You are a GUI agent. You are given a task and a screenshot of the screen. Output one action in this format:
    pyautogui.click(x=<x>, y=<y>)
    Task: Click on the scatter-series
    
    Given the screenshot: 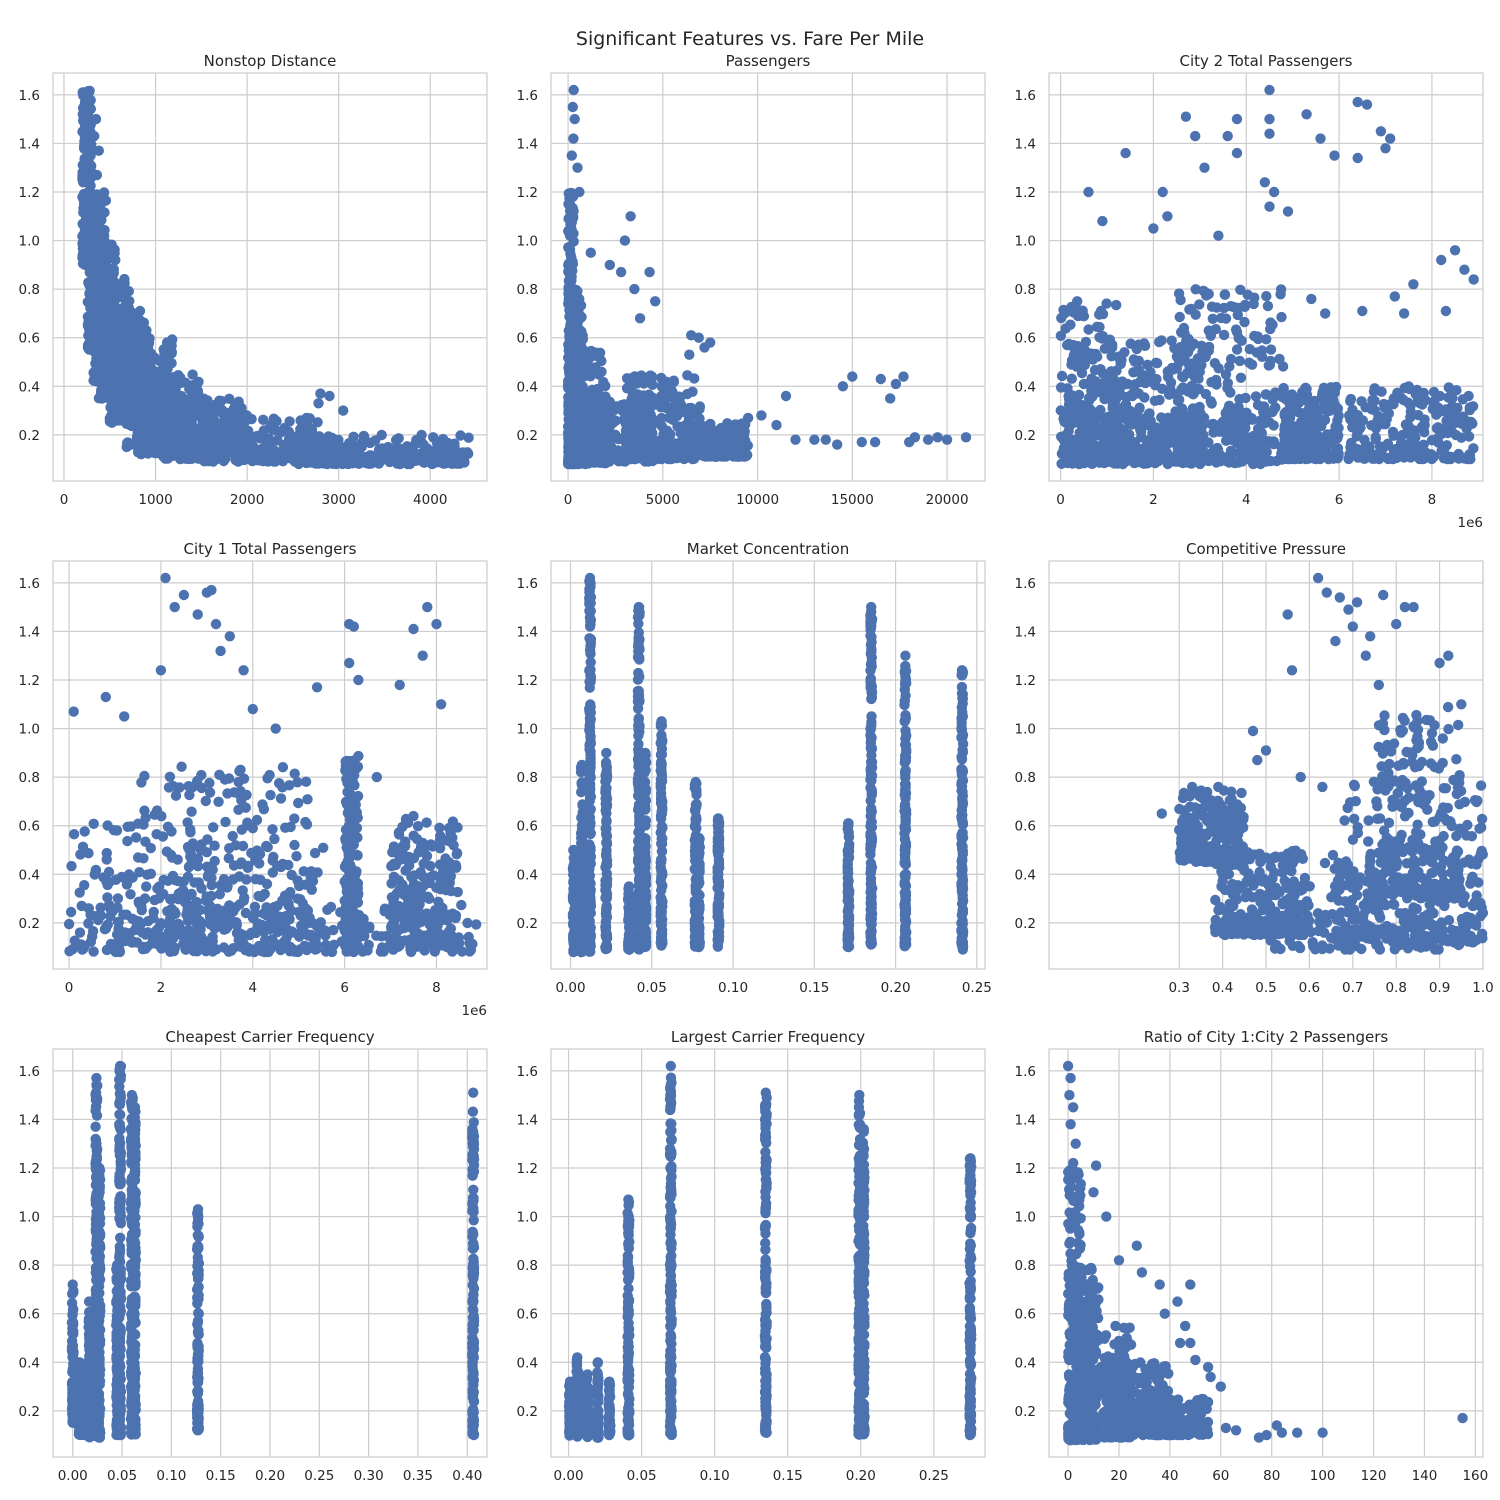 What is the action you would take?
    pyautogui.click(x=275, y=277)
    